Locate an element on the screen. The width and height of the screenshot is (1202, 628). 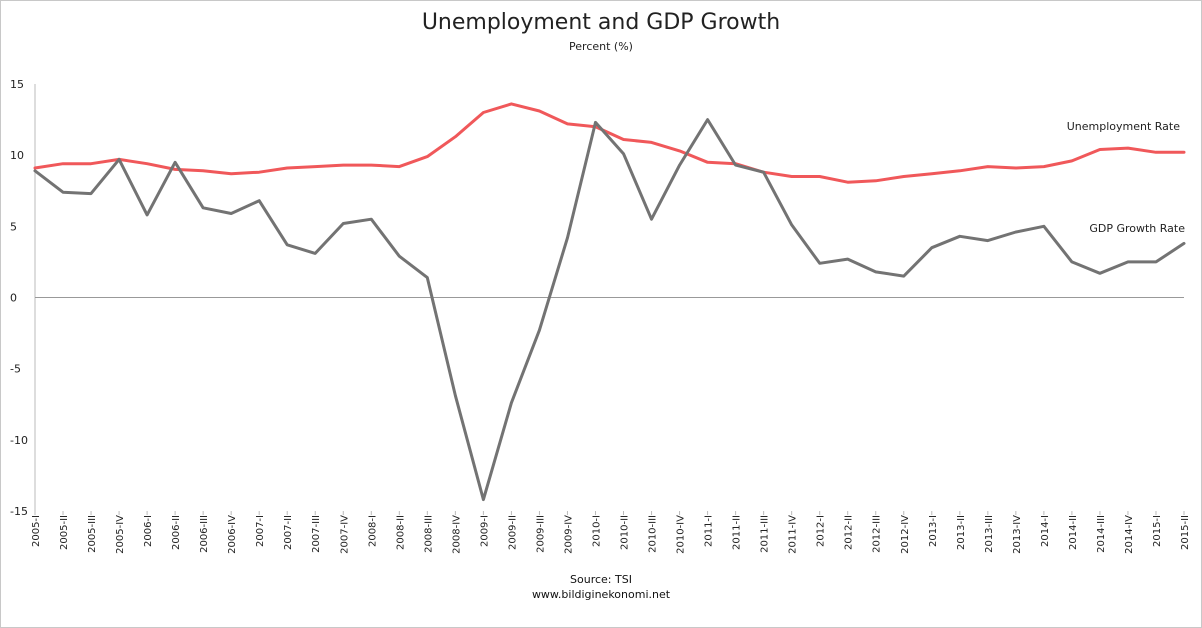
source-note: Source: TSI www.bildiginekonomi.net is located at coordinates (601, 587).